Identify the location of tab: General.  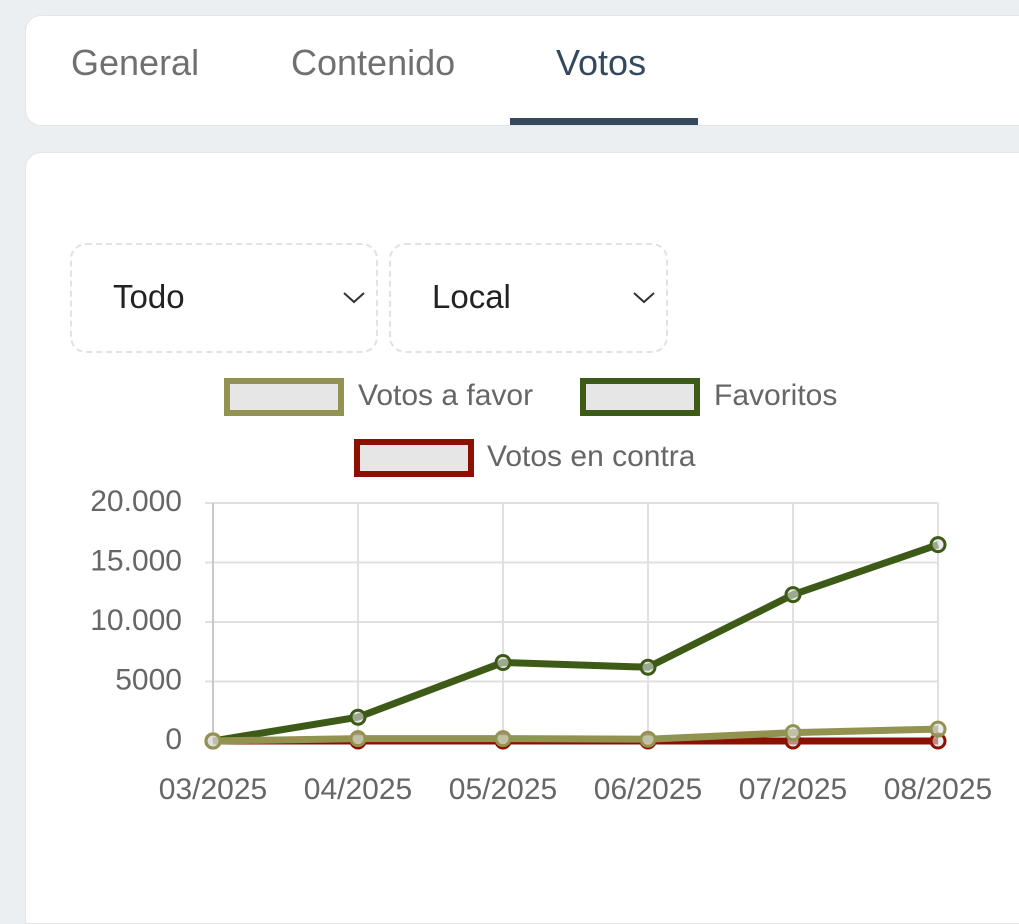
(135, 62).